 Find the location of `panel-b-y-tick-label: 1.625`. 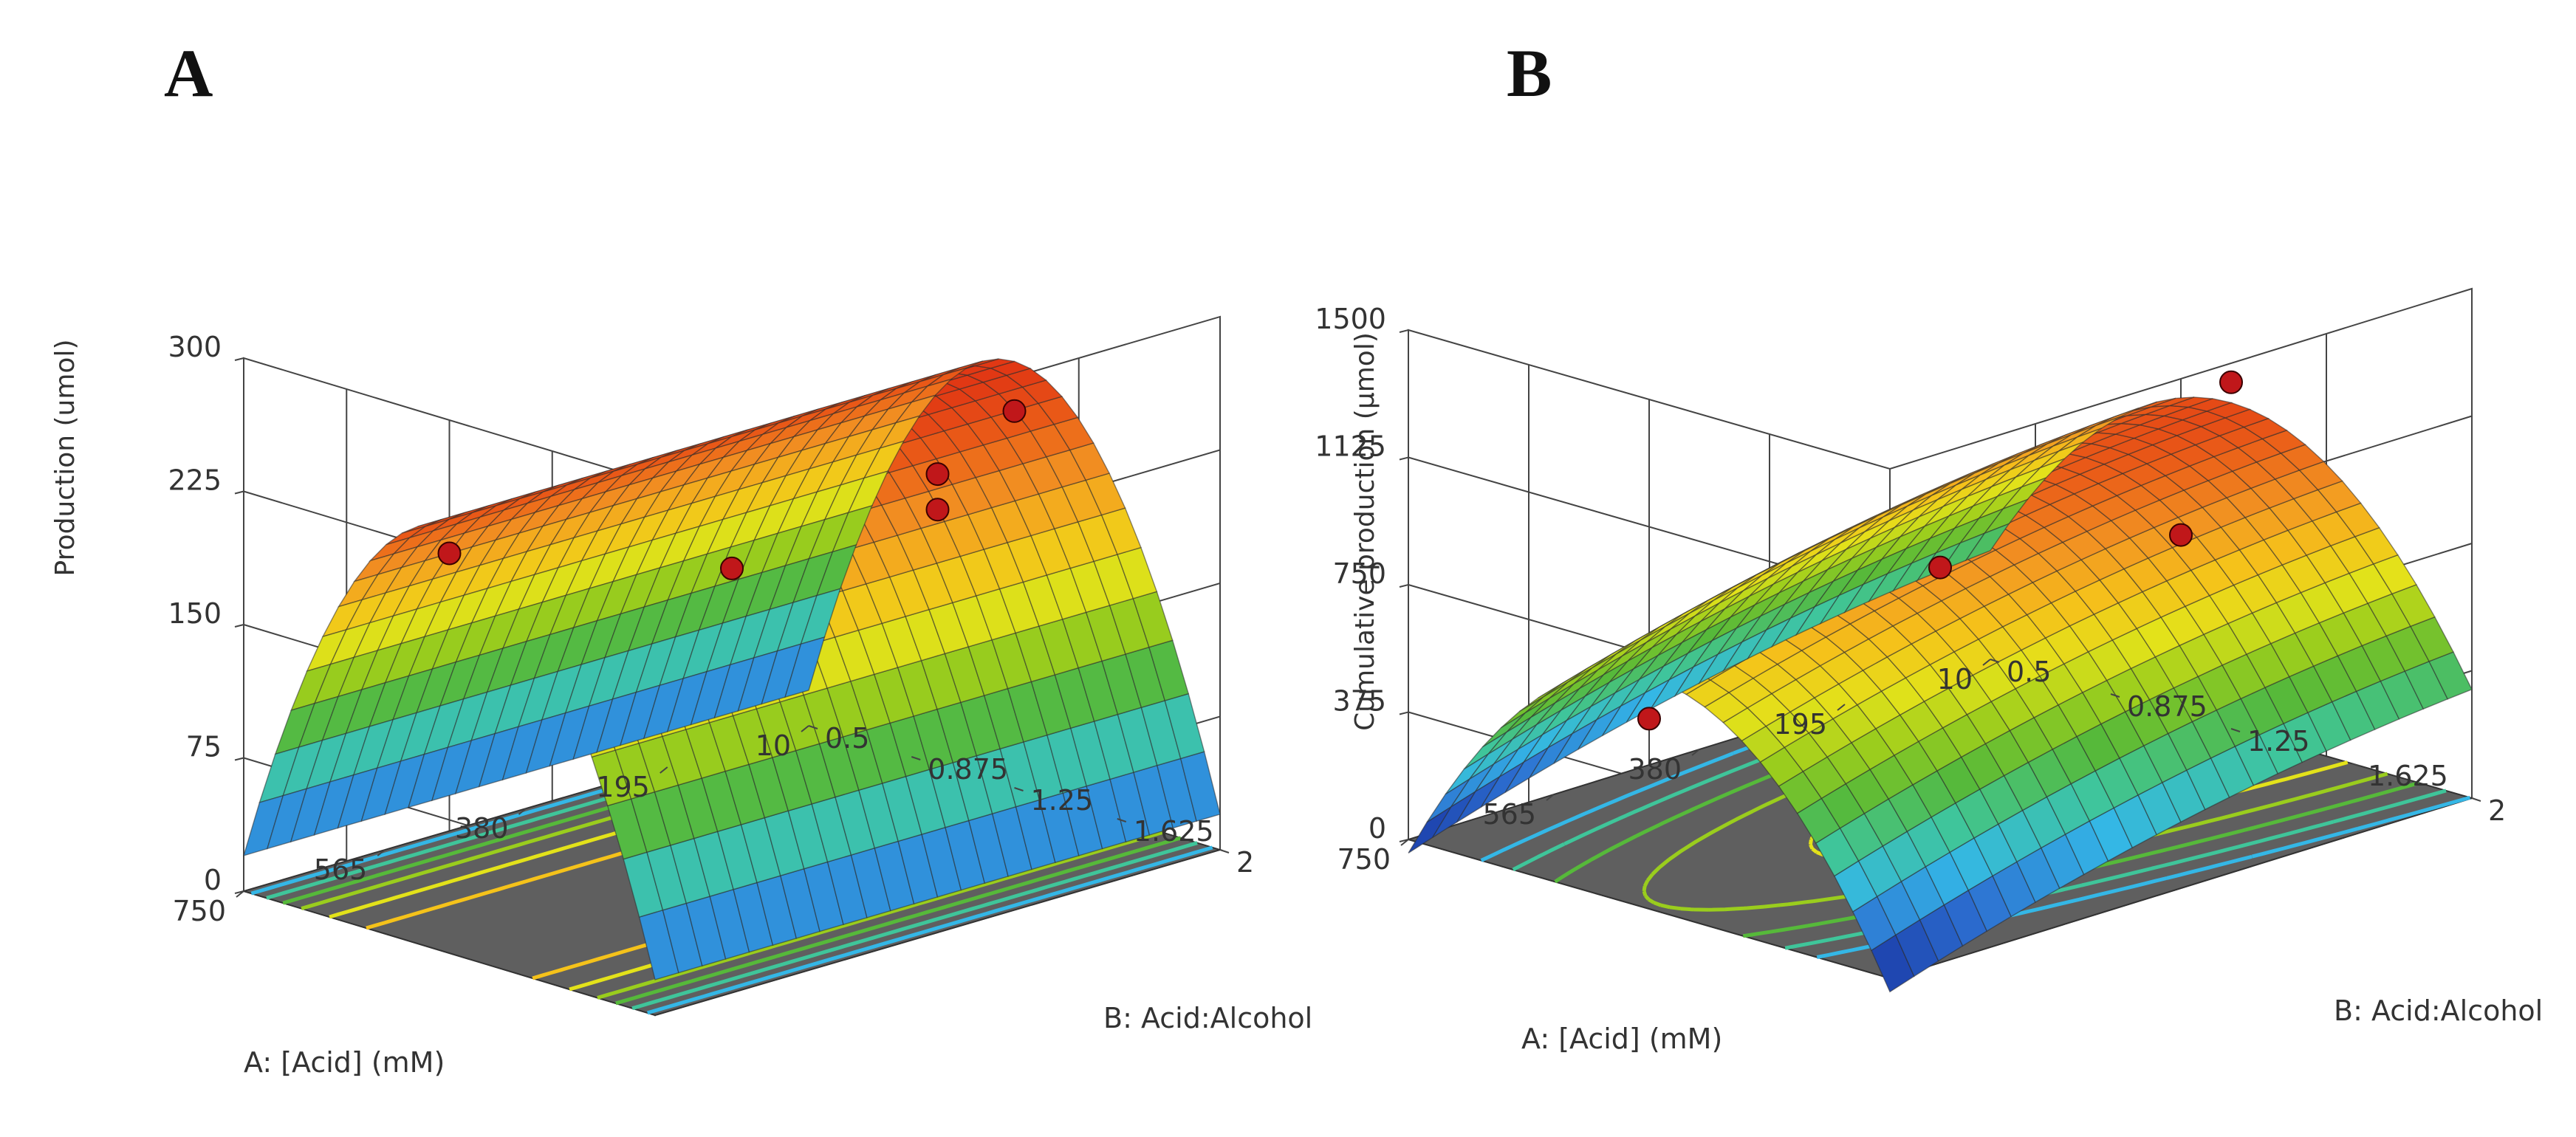

panel-b-y-tick-label: 1.625 is located at coordinates (2408, 776).